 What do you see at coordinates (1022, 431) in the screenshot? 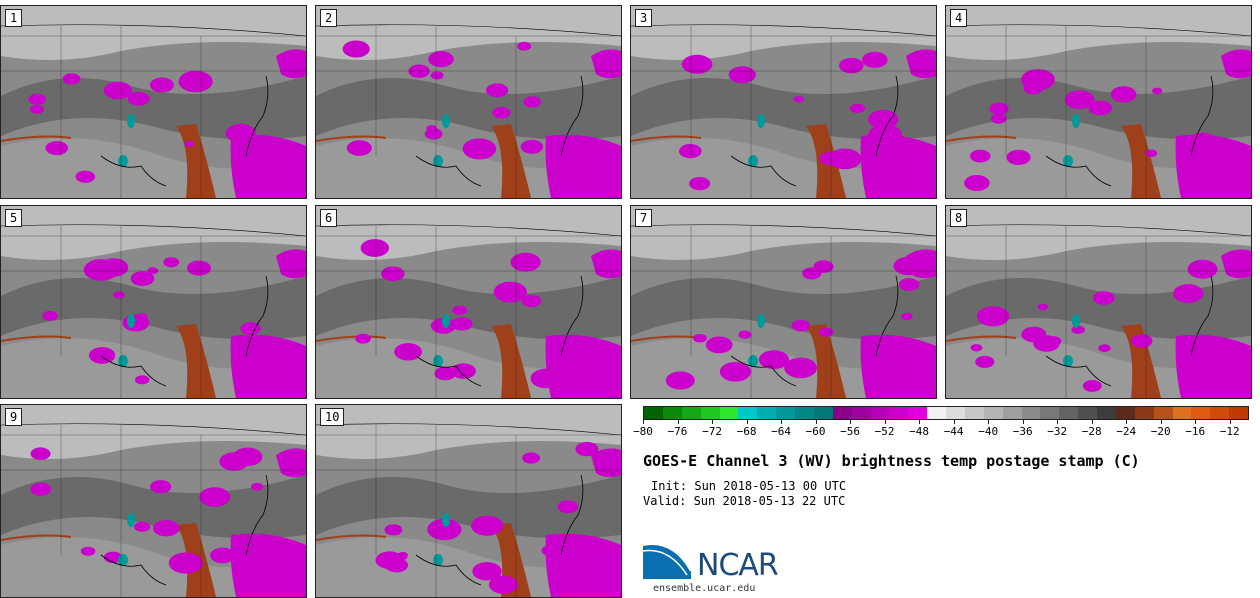
I see `colorbar-tick-label: −36` at bounding box center [1022, 431].